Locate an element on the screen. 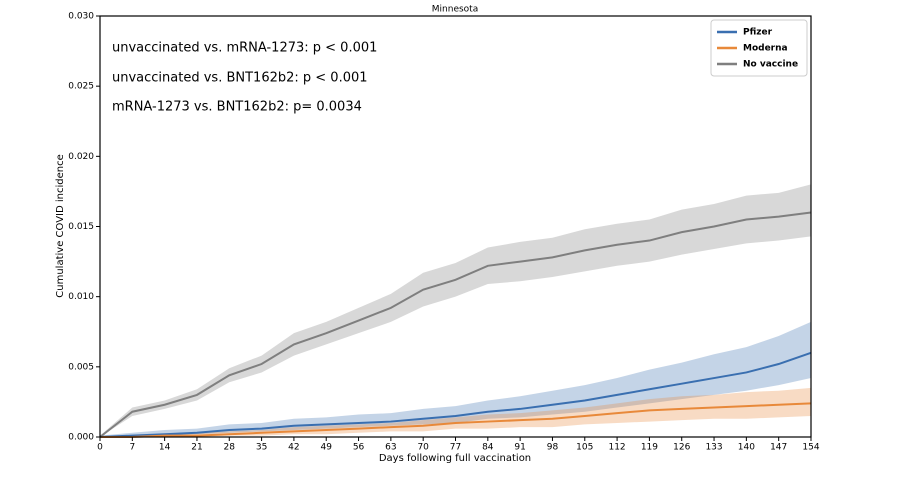 Image resolution: width=900 pixels, height=481 pixels. x-tick-label: 21 is located at coordinates (196, 448).